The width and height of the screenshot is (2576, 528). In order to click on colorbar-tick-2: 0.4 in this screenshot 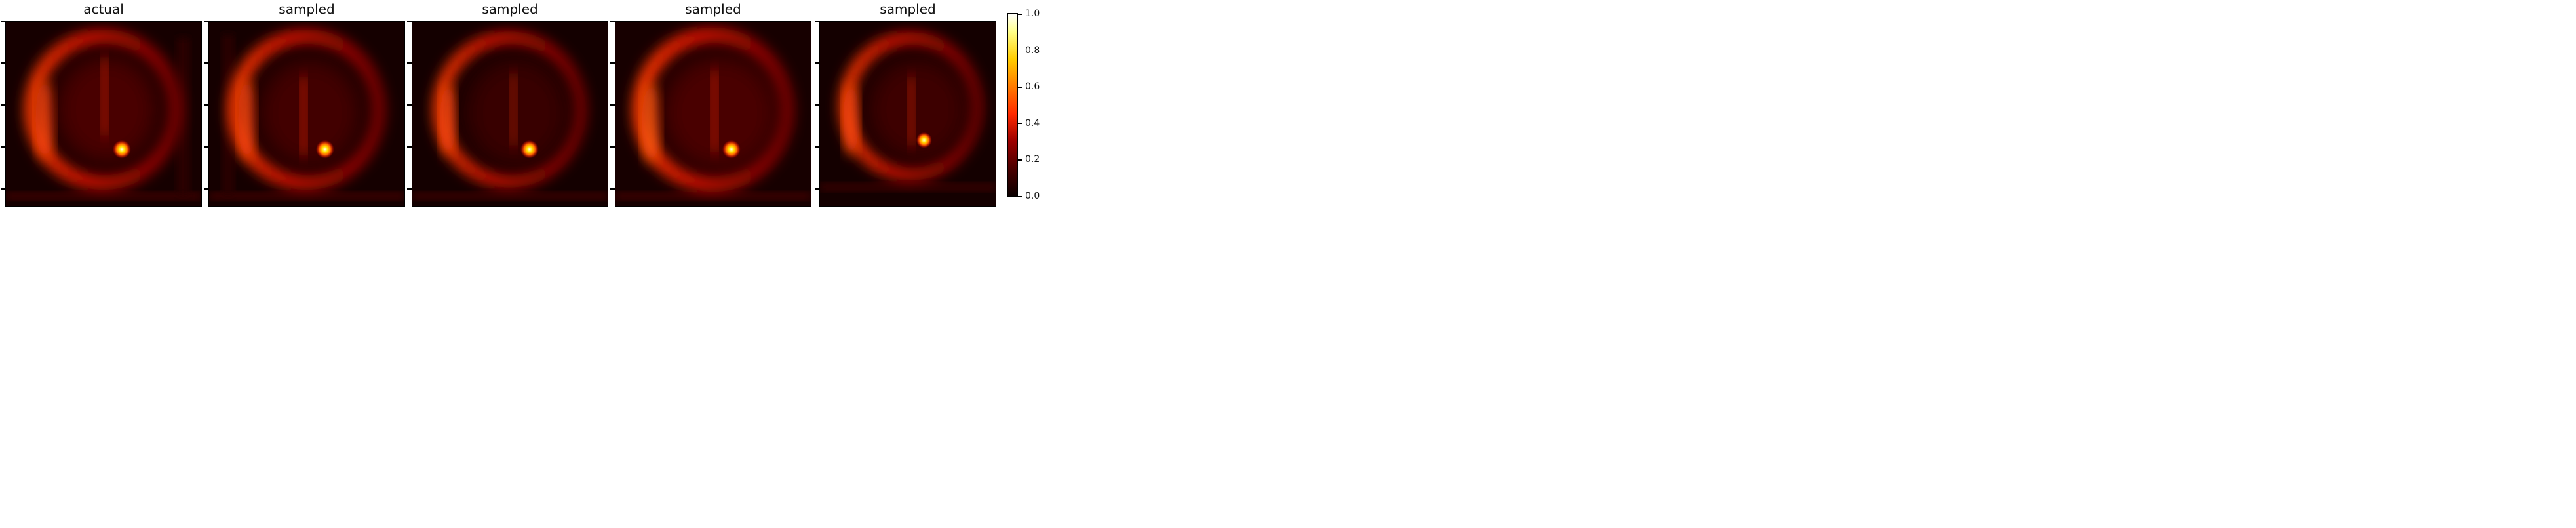, I will do `click(1032, 123)`.